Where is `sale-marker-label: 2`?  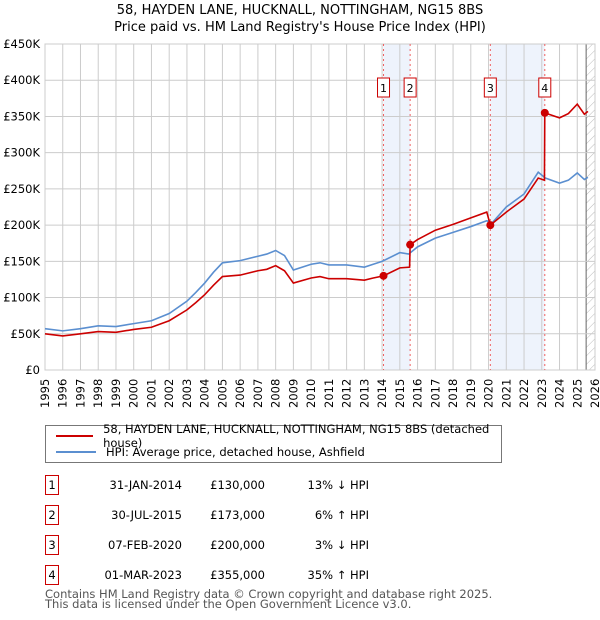
sale-marker-label: 2 is located at coordinates (410, 88).